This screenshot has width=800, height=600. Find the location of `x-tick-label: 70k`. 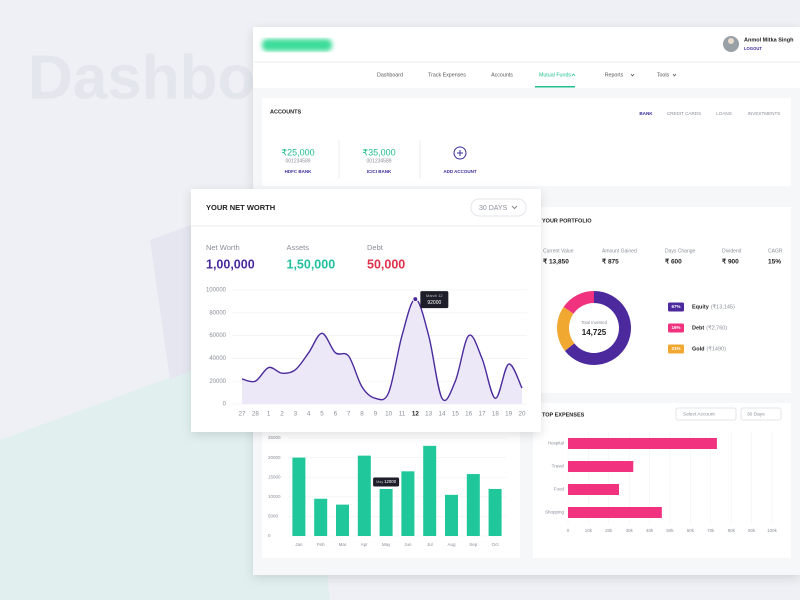

x-tick-label: 70k is located at coordinates (711, 530).